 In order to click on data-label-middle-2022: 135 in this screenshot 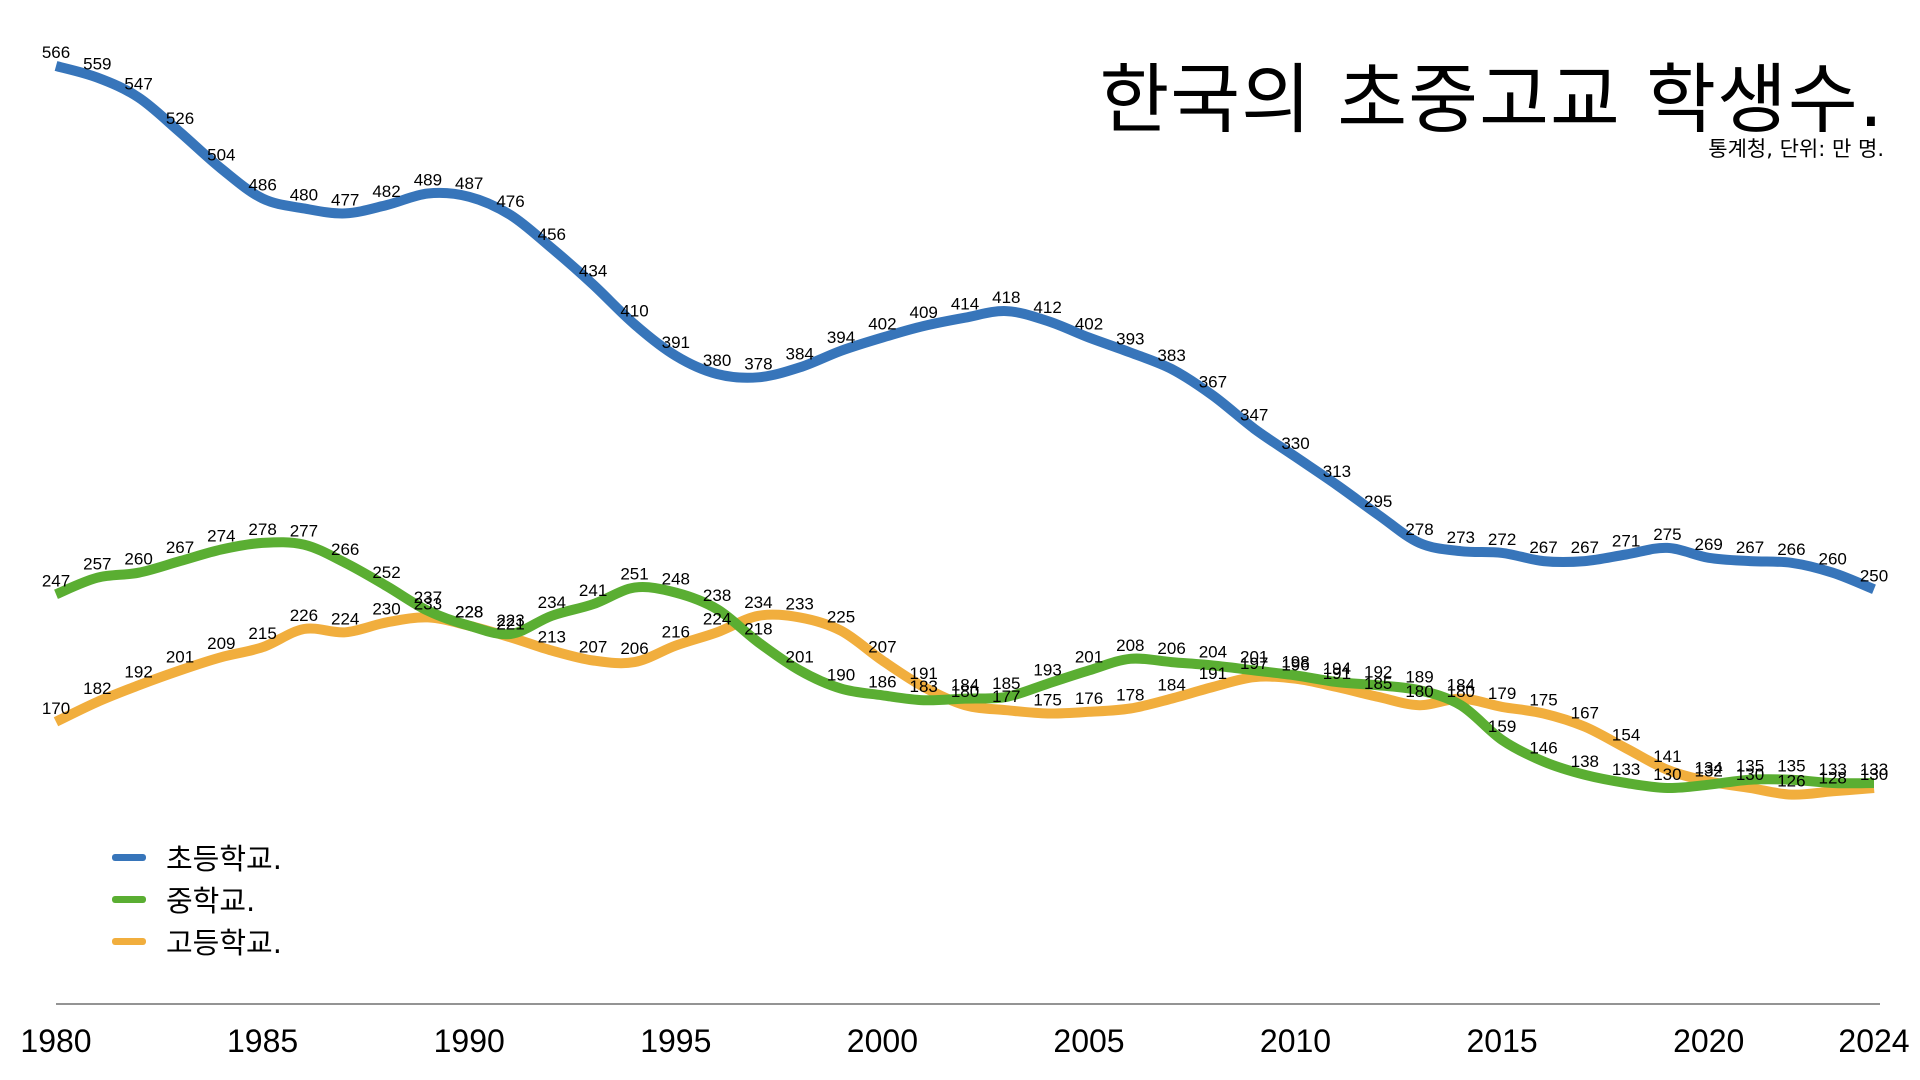, I will do `click(1791, 766)`.